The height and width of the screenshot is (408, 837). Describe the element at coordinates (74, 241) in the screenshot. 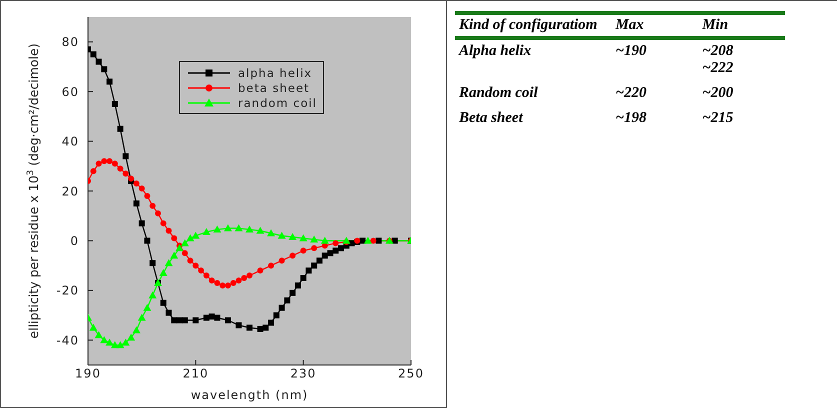

I see `y-tick-label: 0` at that location.